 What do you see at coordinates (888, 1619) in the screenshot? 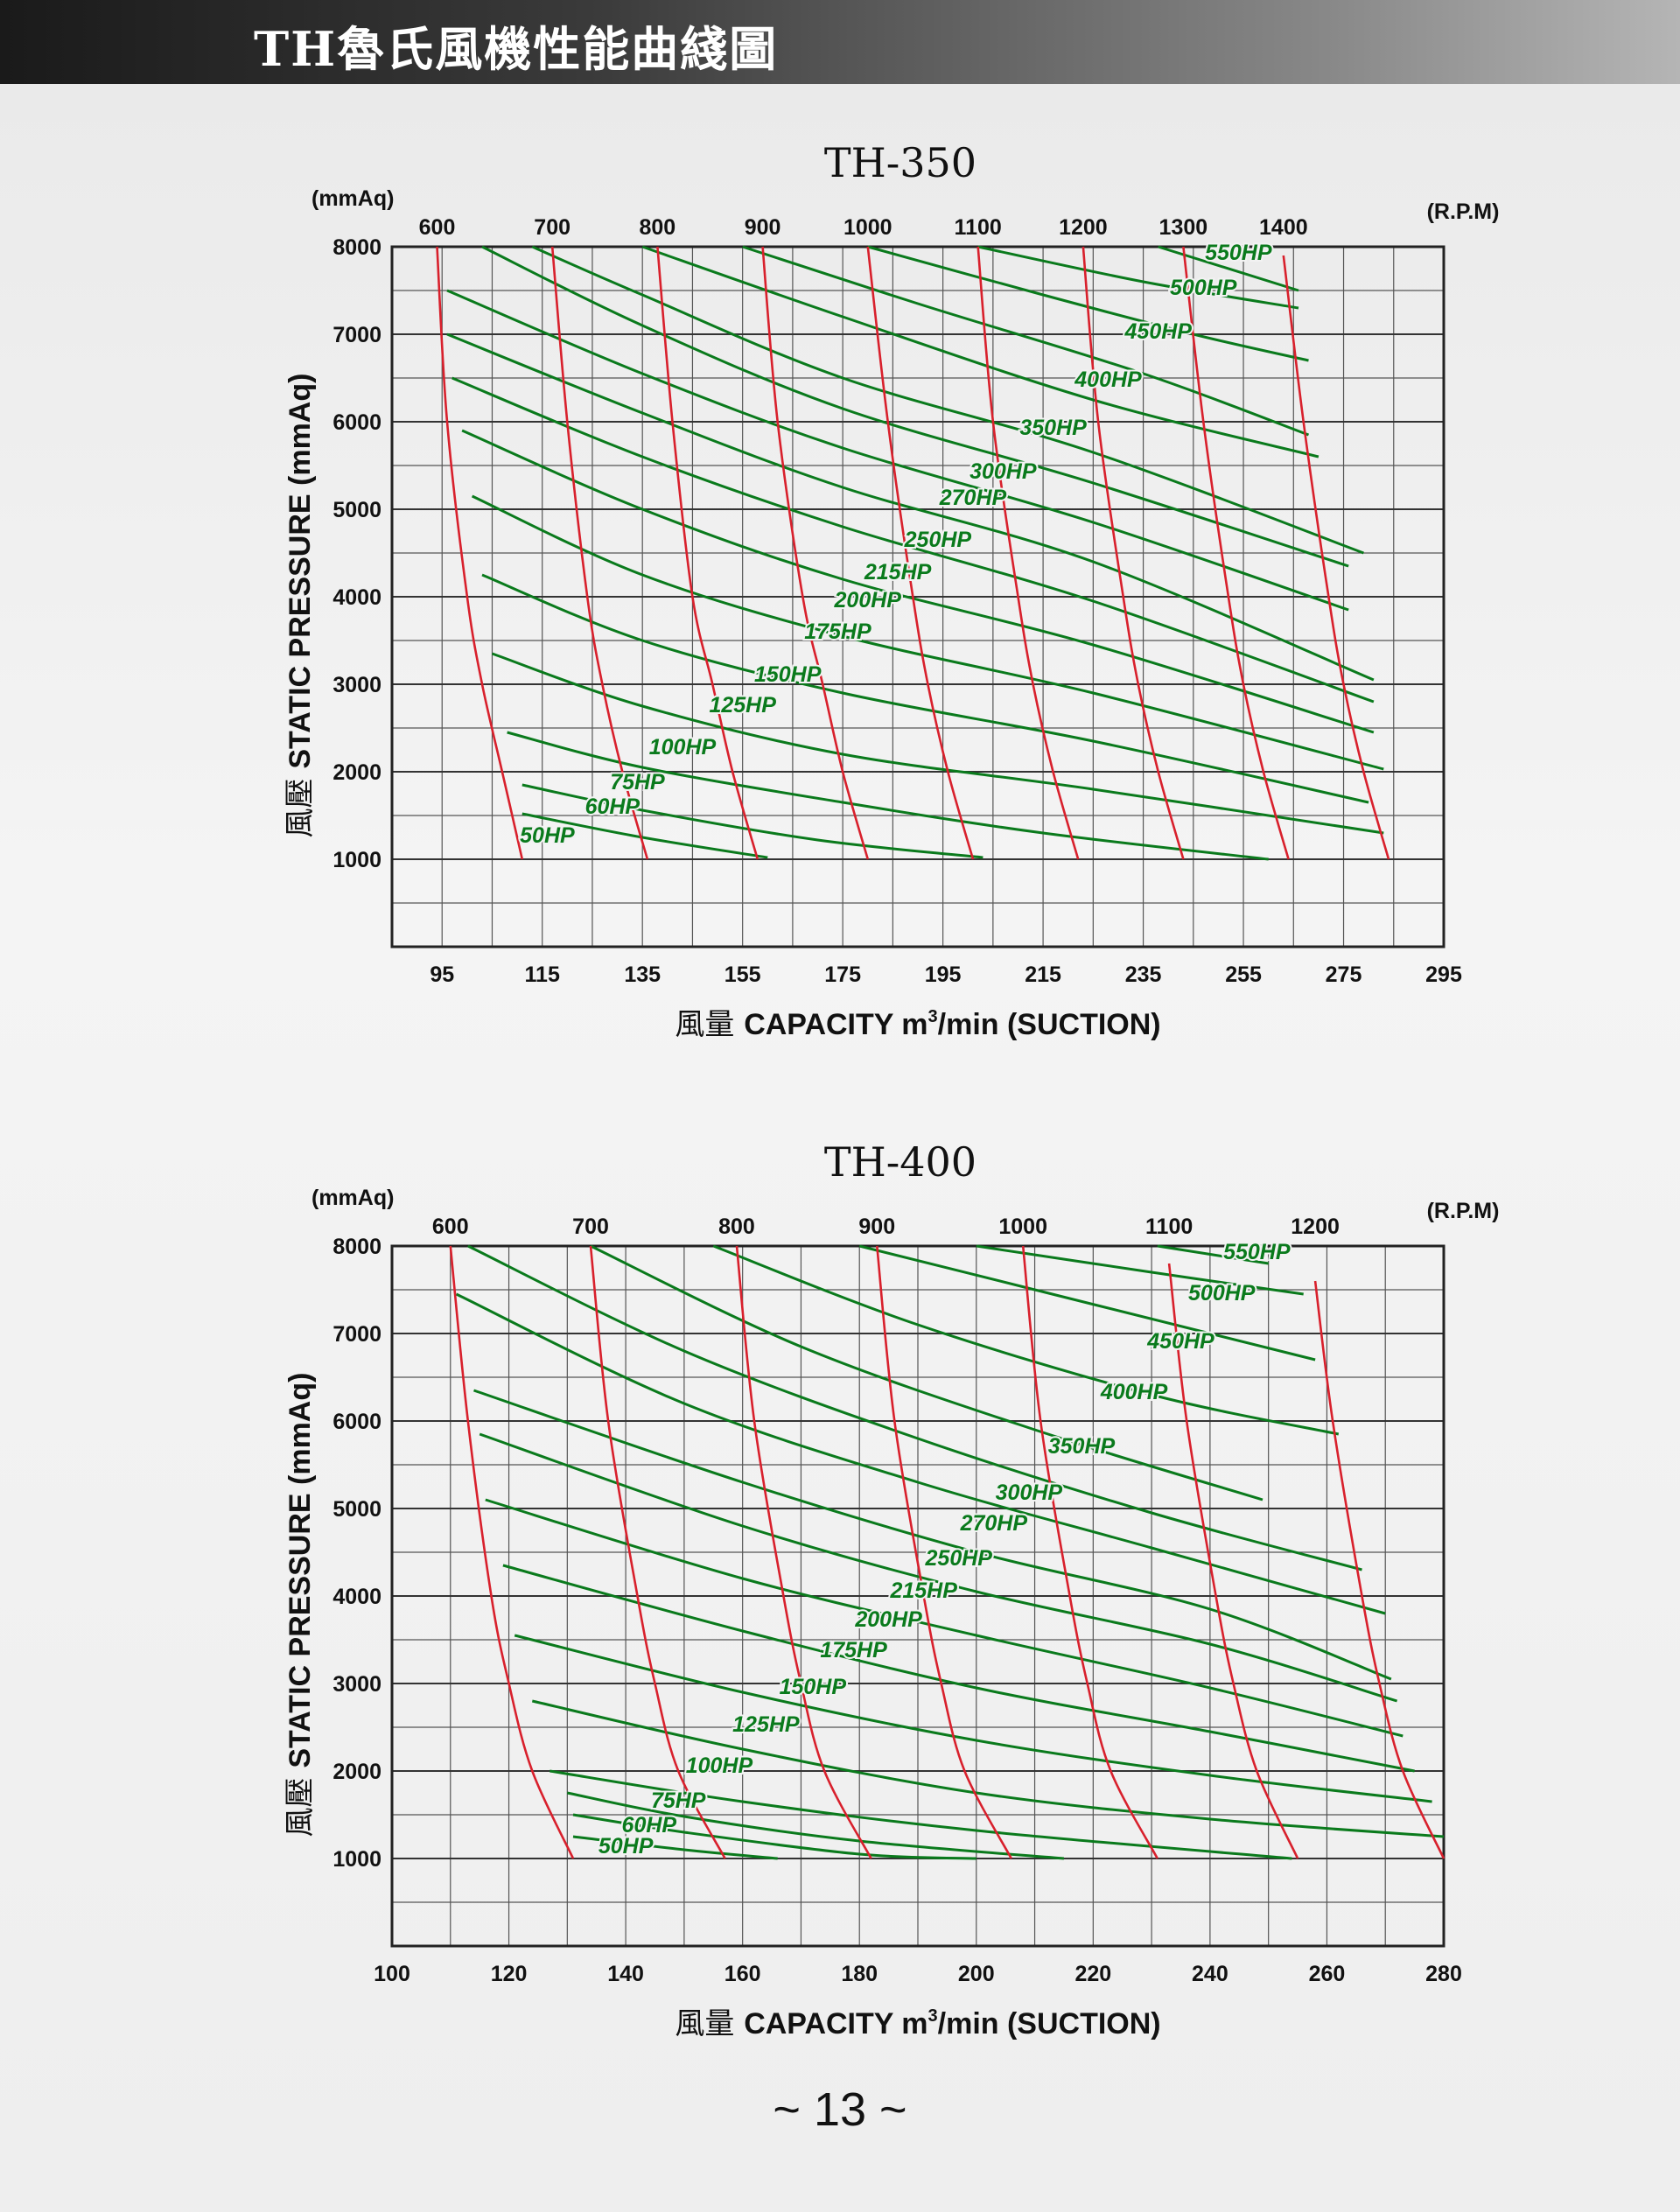
I see `hp-label: 200HP` at bounding box center [888, 1619].